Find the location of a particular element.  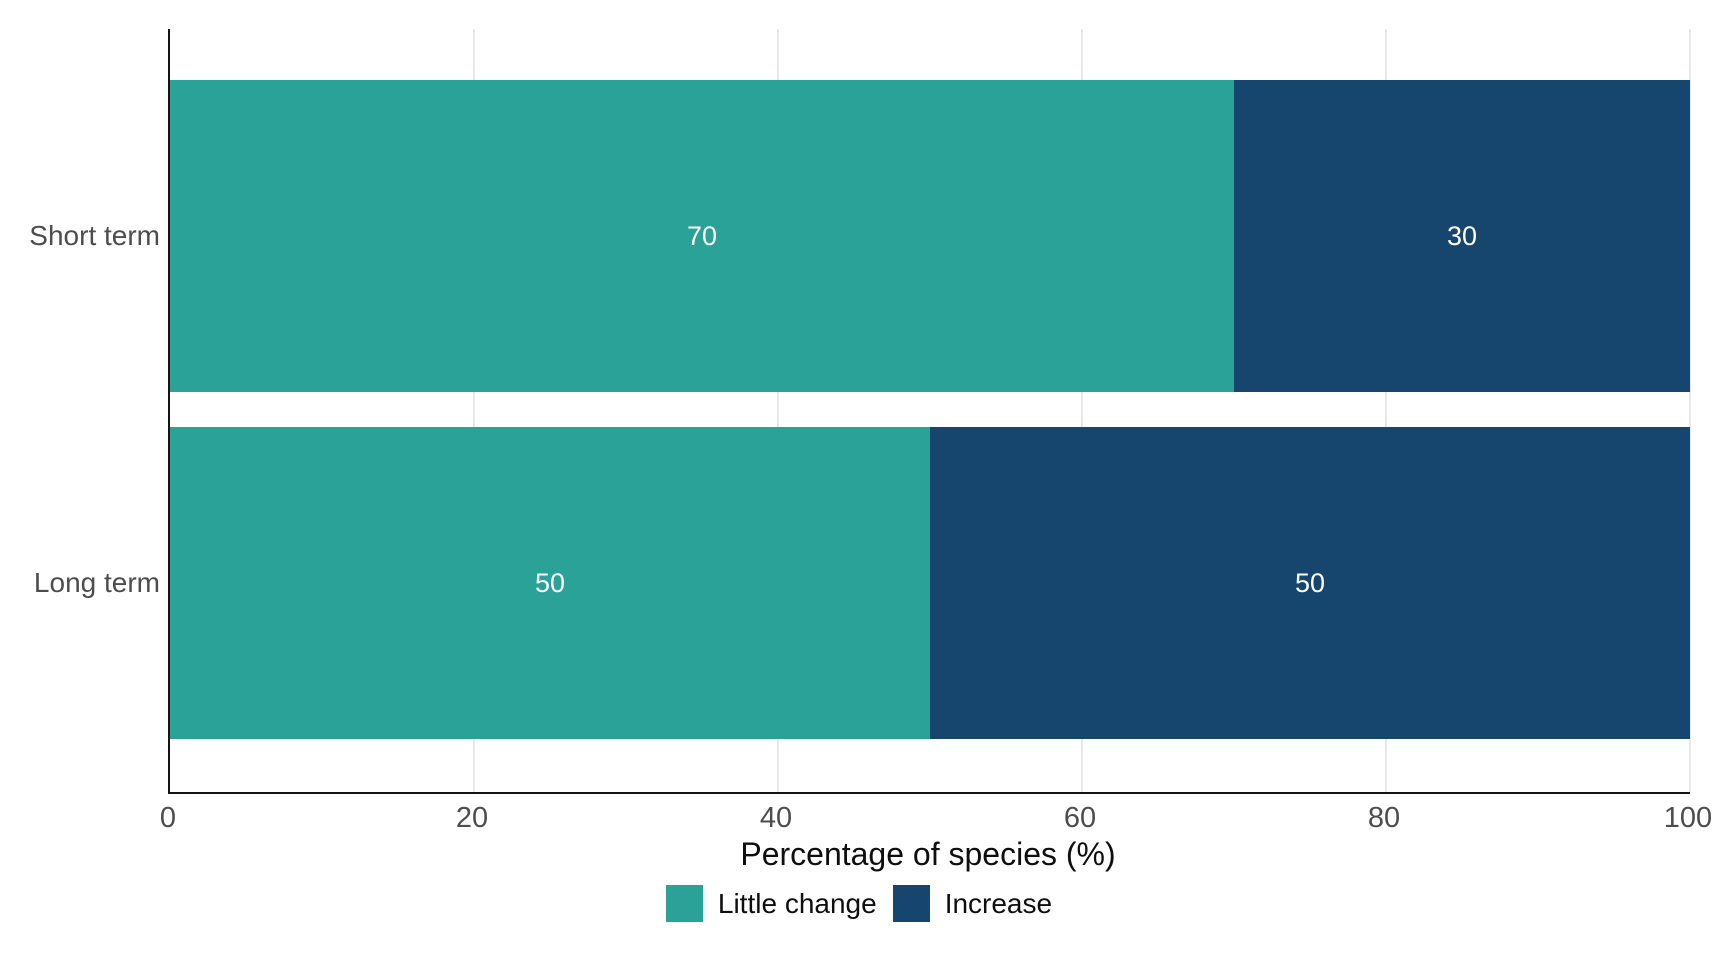

x-tick-label-80: 80 is located at coordinates (1384, 818).